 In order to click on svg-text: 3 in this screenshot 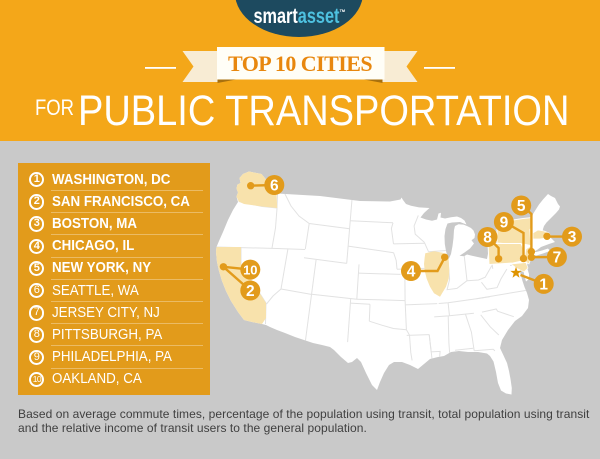, I will do `click(572, 237)`.